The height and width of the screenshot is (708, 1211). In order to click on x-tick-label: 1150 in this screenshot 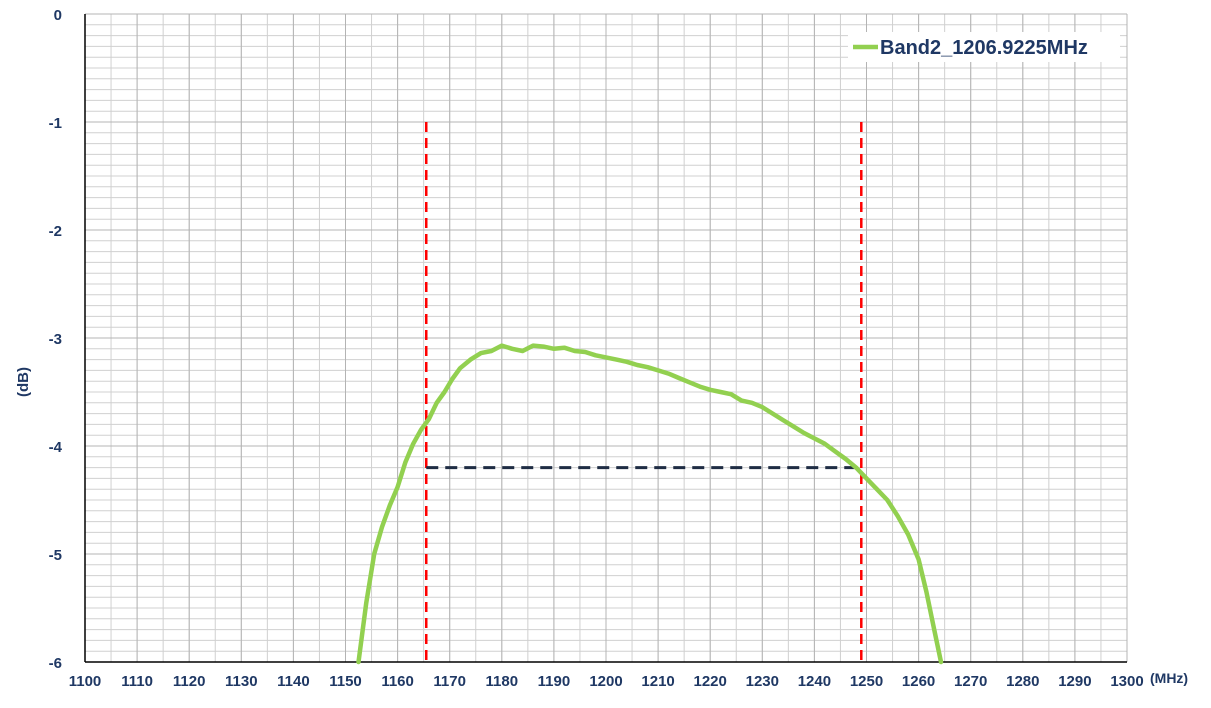, I will do `click(345, 681)`.